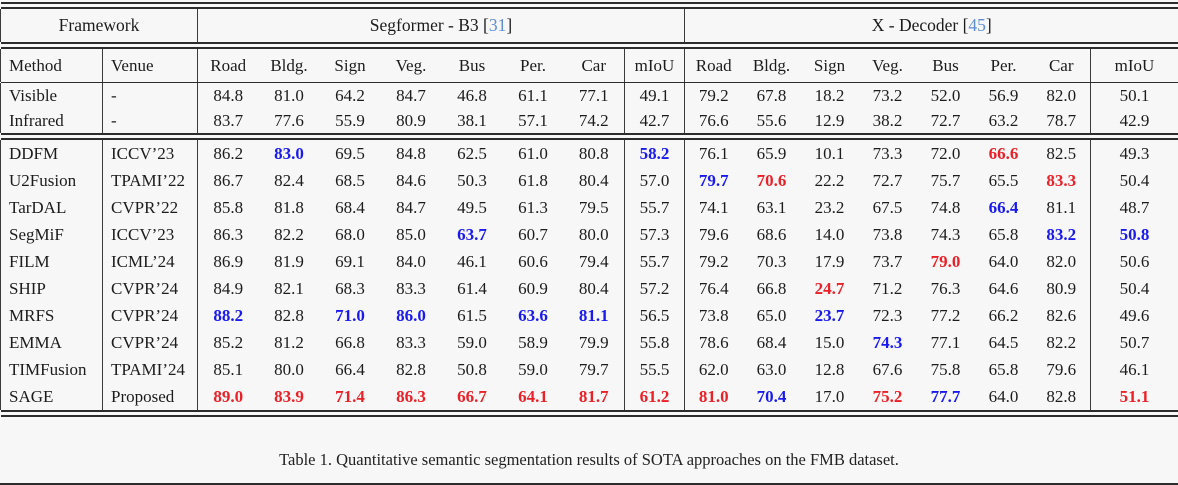  What do you see at coordinates (497, 25) in the screenshot?
I see `citation-31-link: 31` at bounding box center [497, 25].